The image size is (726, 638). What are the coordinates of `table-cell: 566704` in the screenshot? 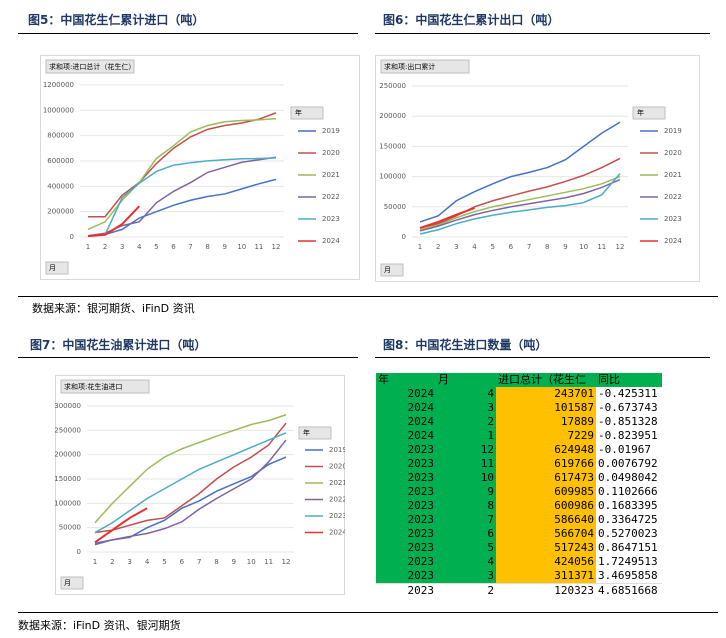 It's located at (546, 534).